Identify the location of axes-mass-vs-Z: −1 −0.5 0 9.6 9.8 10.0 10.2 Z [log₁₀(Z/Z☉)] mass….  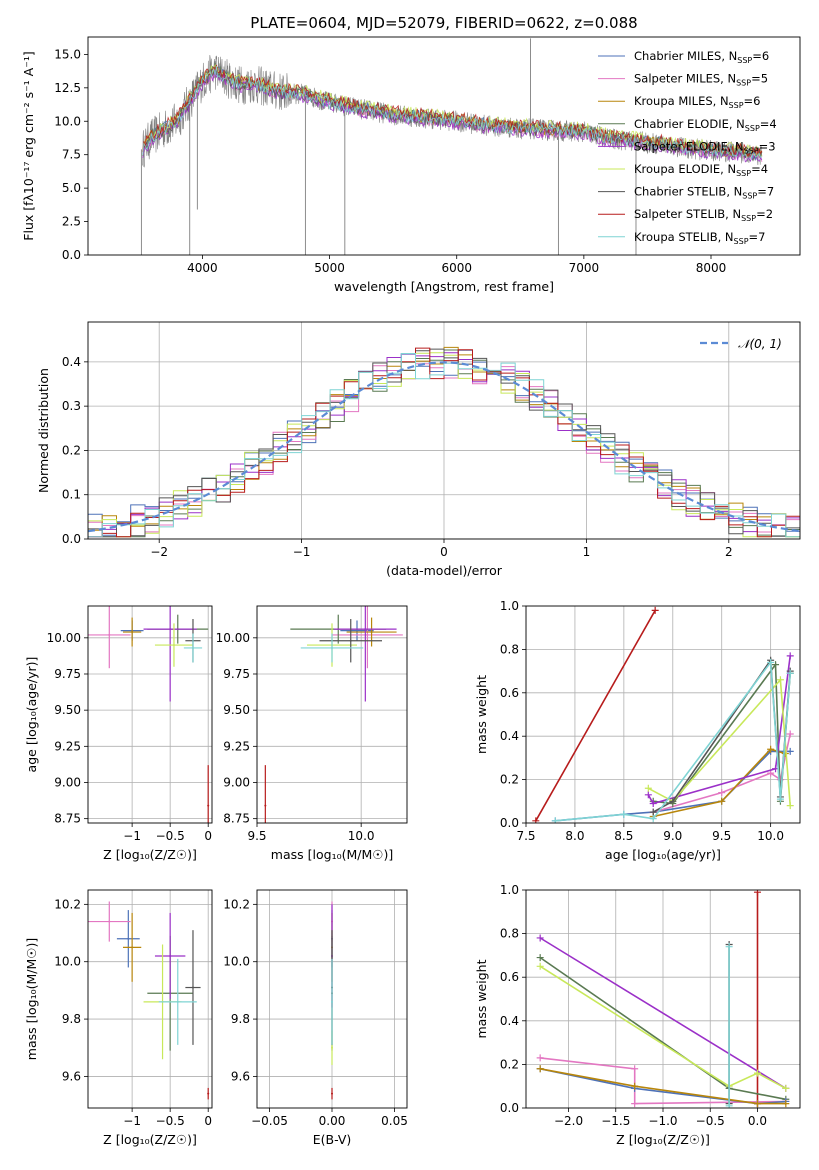
(118, 1018).